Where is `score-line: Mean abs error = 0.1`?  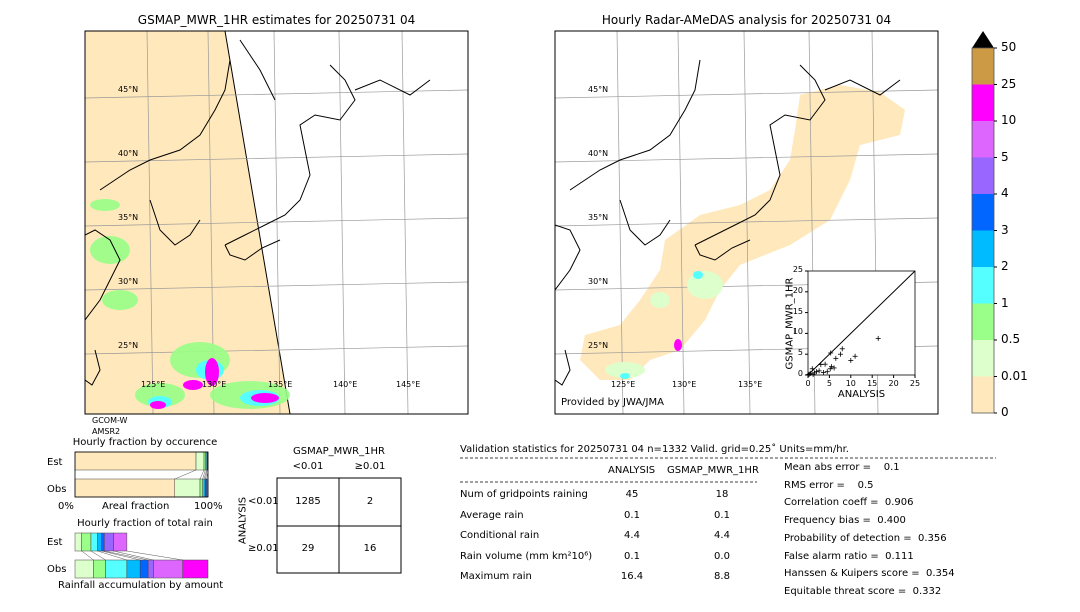 score-line: Mean abs error = 0.1 is located at coordinates (842, 467).